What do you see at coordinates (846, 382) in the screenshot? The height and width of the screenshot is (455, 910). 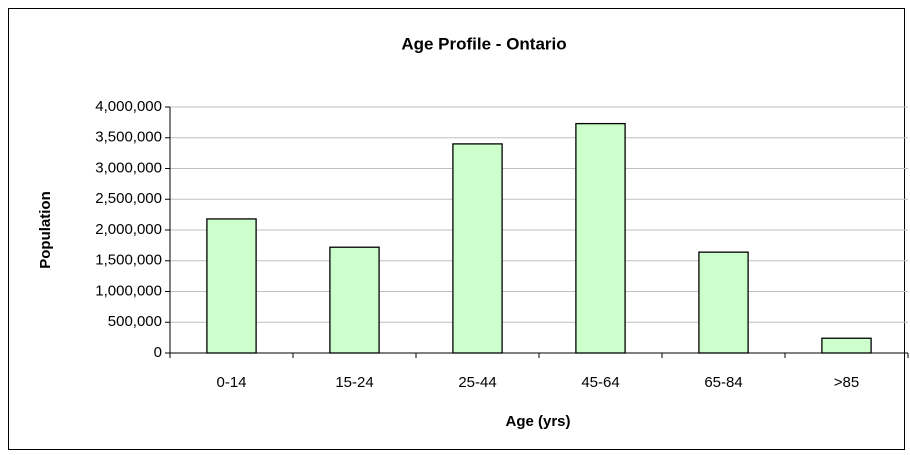 I see `x-tick-label: >85` at bounding box center [846, 382].